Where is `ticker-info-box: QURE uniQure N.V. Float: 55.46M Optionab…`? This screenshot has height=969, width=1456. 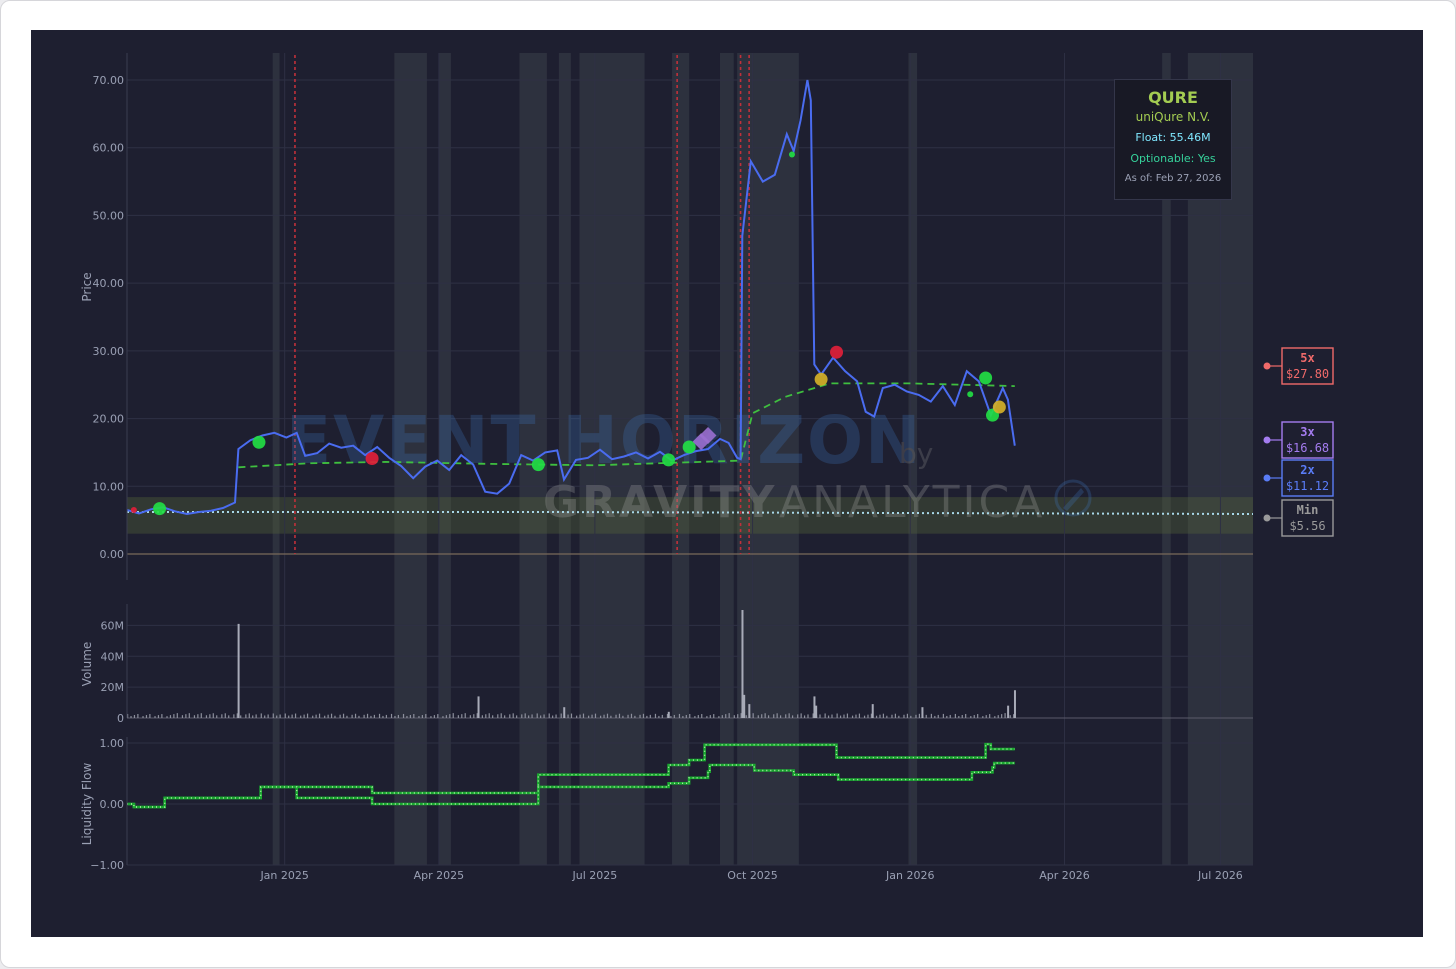 ticker-info-box: QURE uniQure N.V. Float: 55.46M Optionab… is located at coordinates (1173, 139).